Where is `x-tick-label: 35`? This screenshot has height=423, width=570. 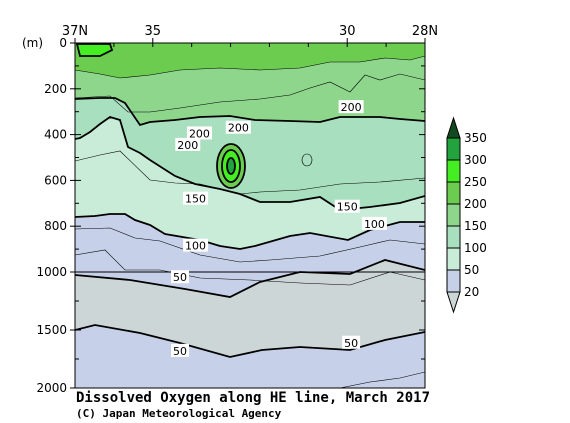 x-tick-label: 35 is located at coordinates (153, 31).